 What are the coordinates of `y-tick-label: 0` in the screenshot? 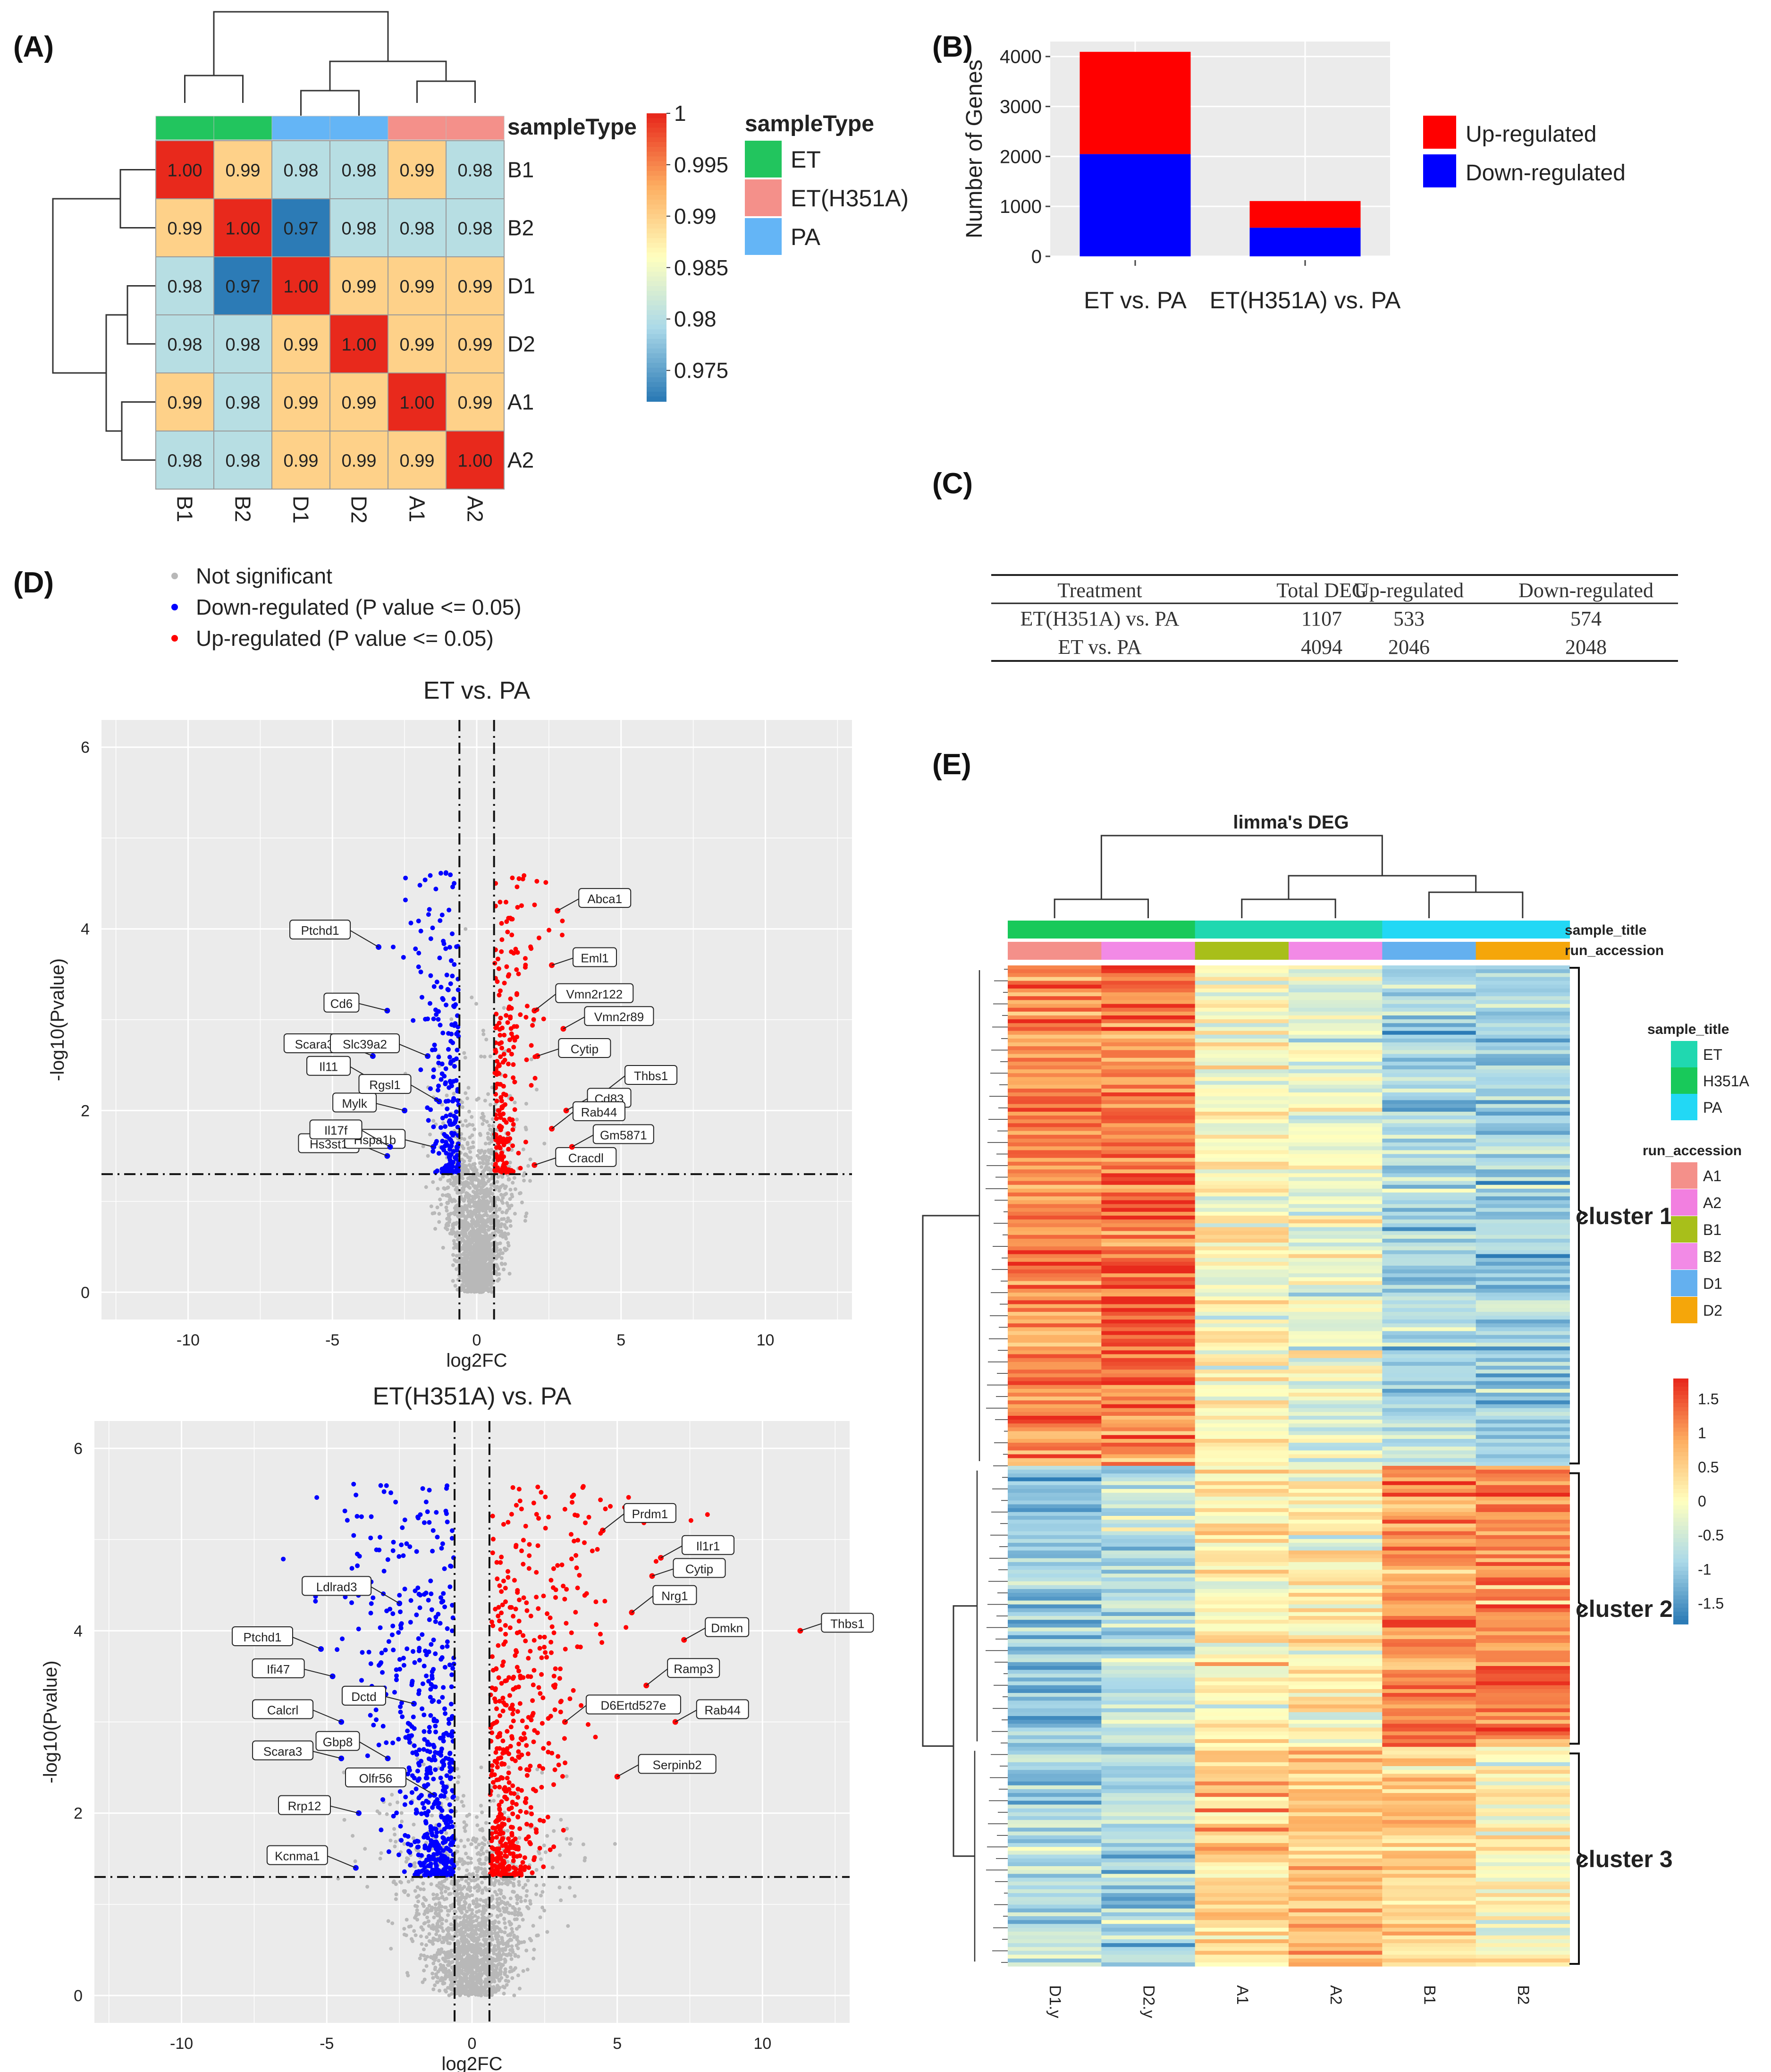 It's located at (1036, 257).